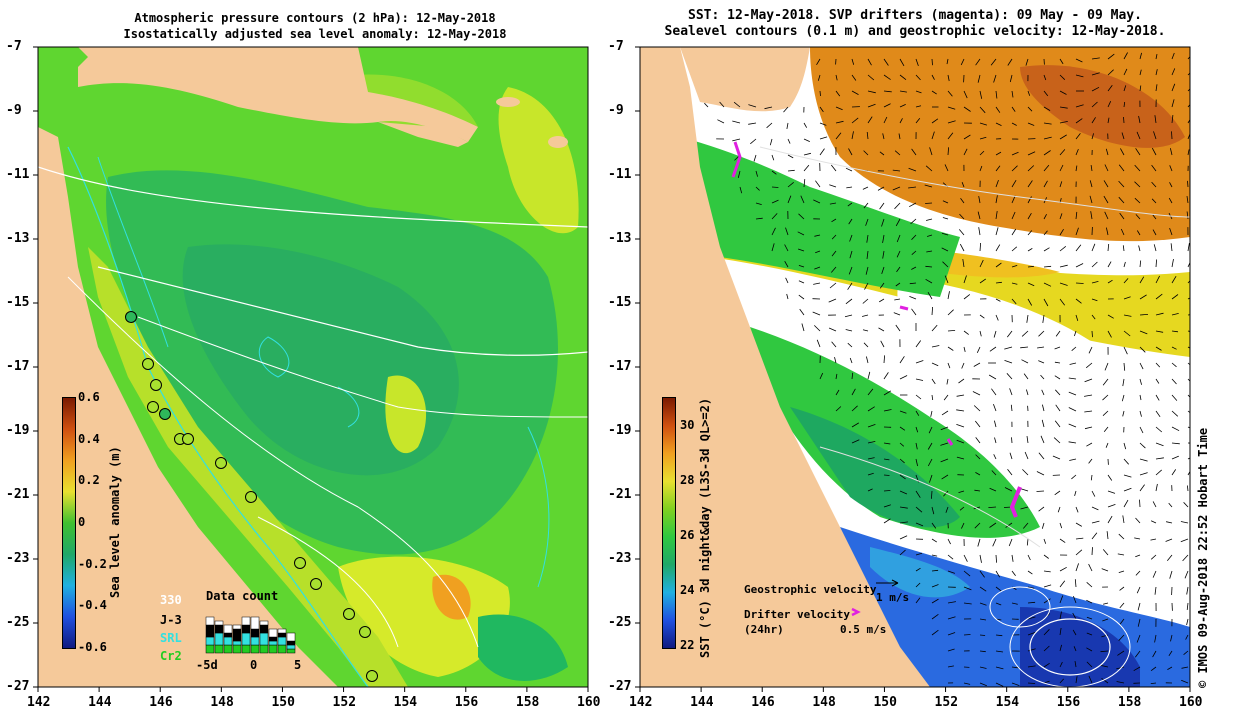 This screenshot has width=1250, height=720. What do you see at coordinates (620, 366) in the screenshot?
I see `lat-tick-label: -17` at bounding box center [620, 366].